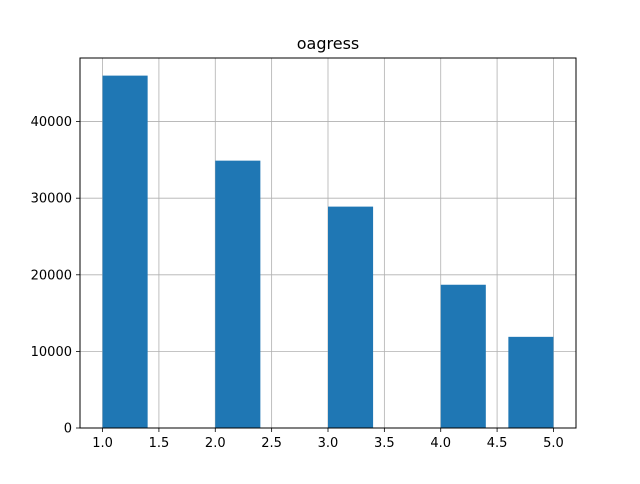 The image size is (640, 484). What do you see at coordinates (271, 443) in the screenshot?
I see `x-tick-label: 2.5` at bounding box center [271, 443].